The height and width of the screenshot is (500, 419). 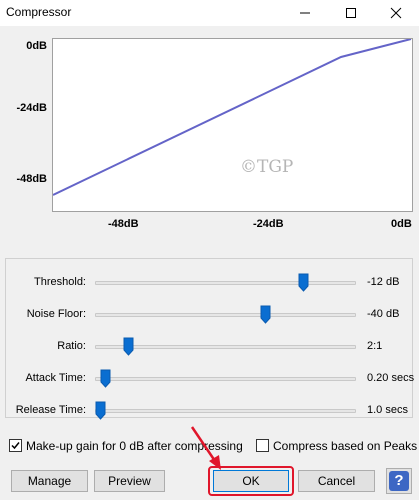 What do you see at coordinates (387, 410) in the screenshot?
I see `release-time-value: 1.0 secs` at bounding box center [387, 410].